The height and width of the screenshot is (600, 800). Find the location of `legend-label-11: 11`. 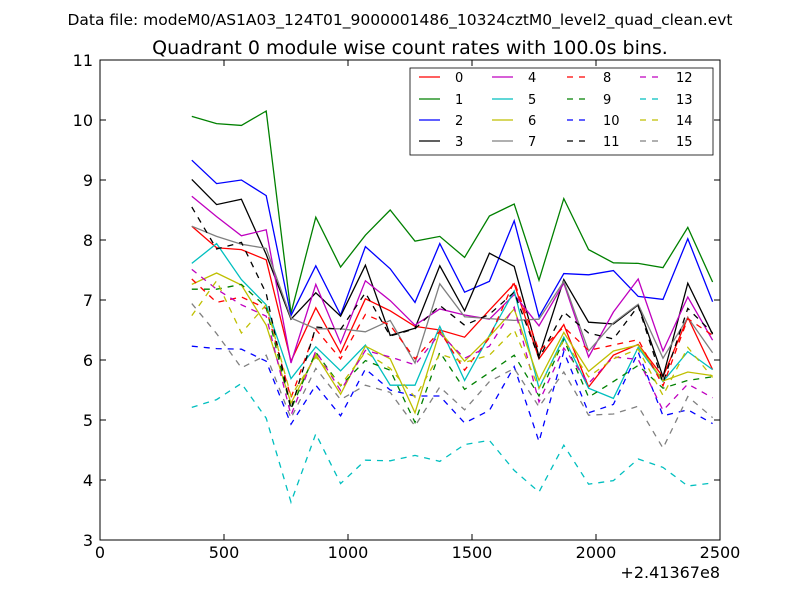

legend-label-11: 11 is located at coordinates (611, 142).